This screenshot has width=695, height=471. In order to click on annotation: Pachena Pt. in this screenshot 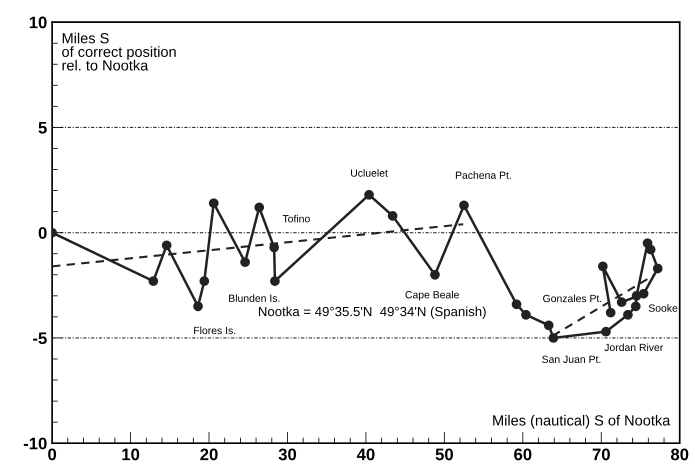, I will do `click(483, 175)`.